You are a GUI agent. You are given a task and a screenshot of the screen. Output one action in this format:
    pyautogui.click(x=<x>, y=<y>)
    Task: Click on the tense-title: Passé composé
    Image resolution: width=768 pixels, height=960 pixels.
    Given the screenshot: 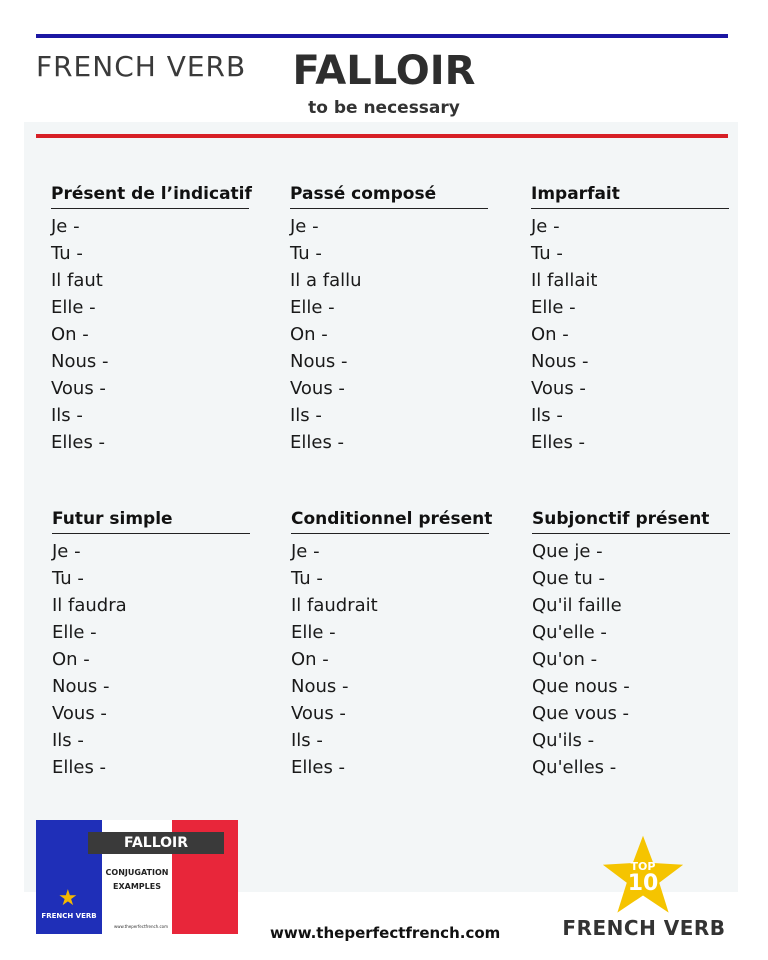 What is the action you would take?
    pyautogui.click(x=389, y=196)
    